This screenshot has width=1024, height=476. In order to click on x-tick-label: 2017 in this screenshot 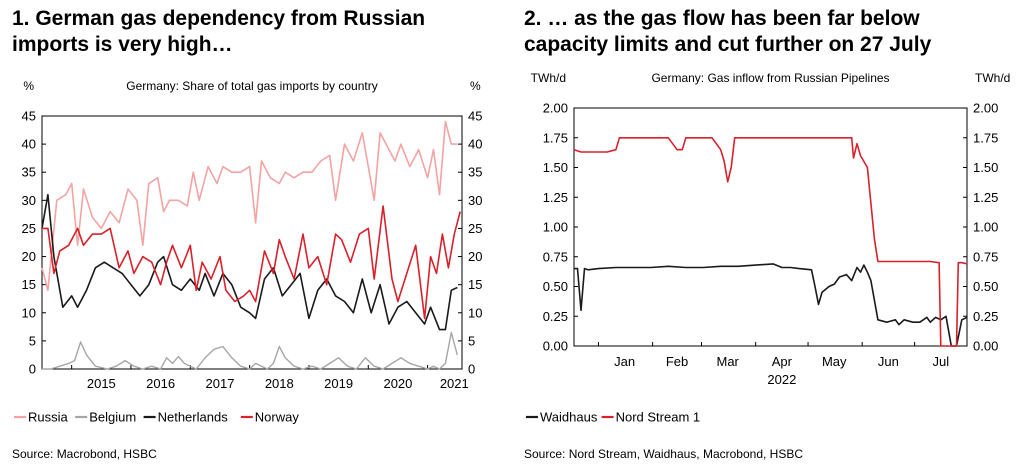, I will do `click(220, 383)`.